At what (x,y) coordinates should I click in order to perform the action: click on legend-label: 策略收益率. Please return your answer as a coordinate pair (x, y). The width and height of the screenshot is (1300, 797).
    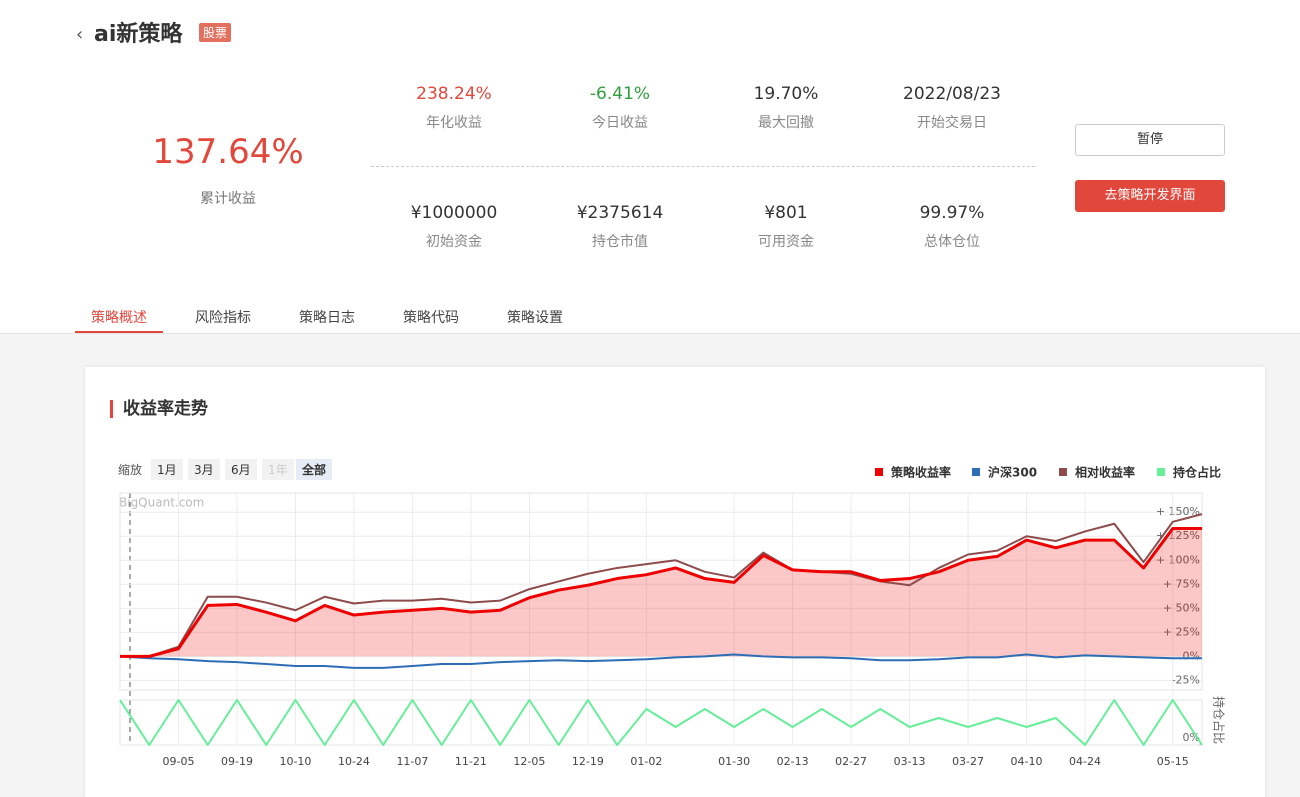
    Looking at the image, I should click on (921, 472).